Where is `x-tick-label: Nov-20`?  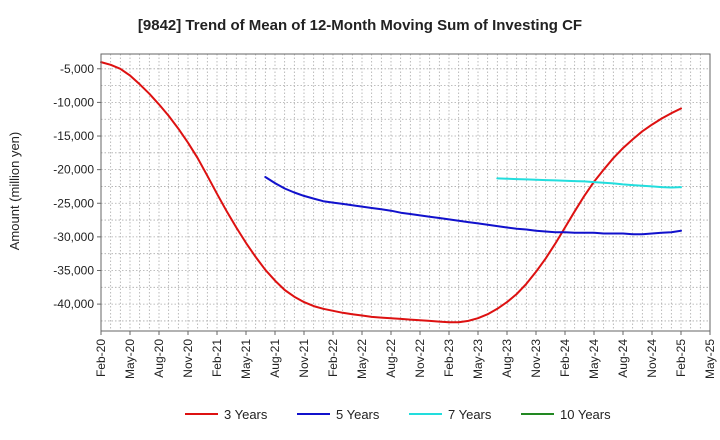 x-tick-label: Nov-20 is located at coordinates (188, 358).